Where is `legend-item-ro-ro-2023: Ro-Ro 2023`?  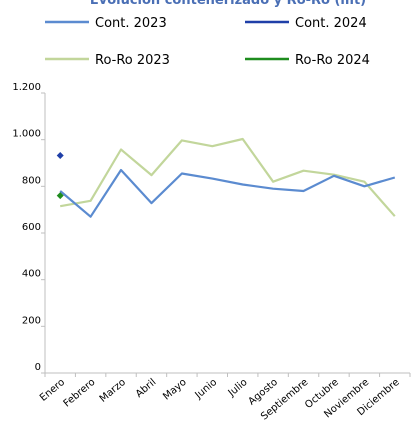 legend-item-ro-ro-2023: Ro-Ro 2023 is located at coordinates (107, 60).